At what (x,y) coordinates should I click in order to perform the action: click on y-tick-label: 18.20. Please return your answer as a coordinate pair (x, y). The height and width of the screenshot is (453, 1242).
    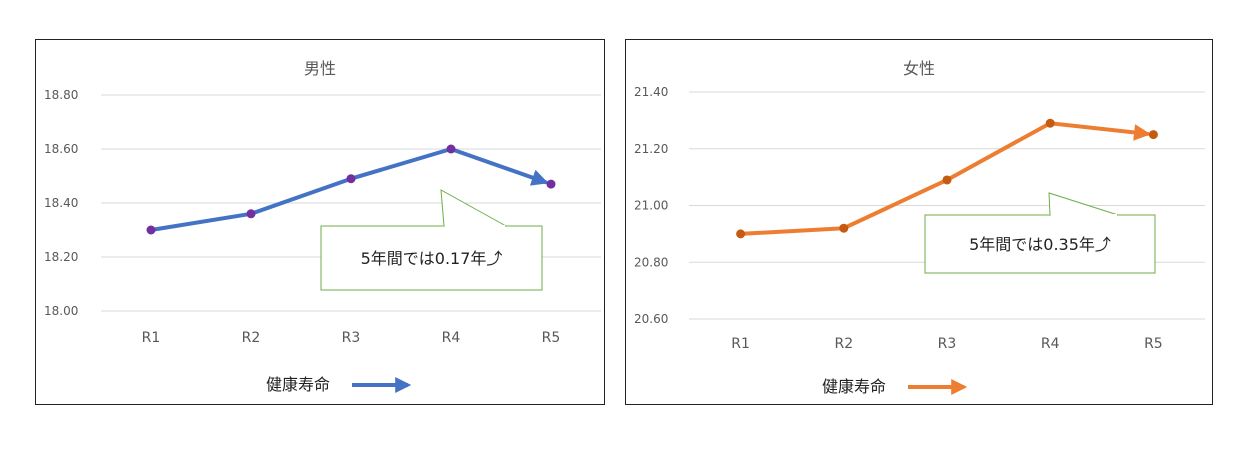
    Looking at the image, I should click on (61, 257).